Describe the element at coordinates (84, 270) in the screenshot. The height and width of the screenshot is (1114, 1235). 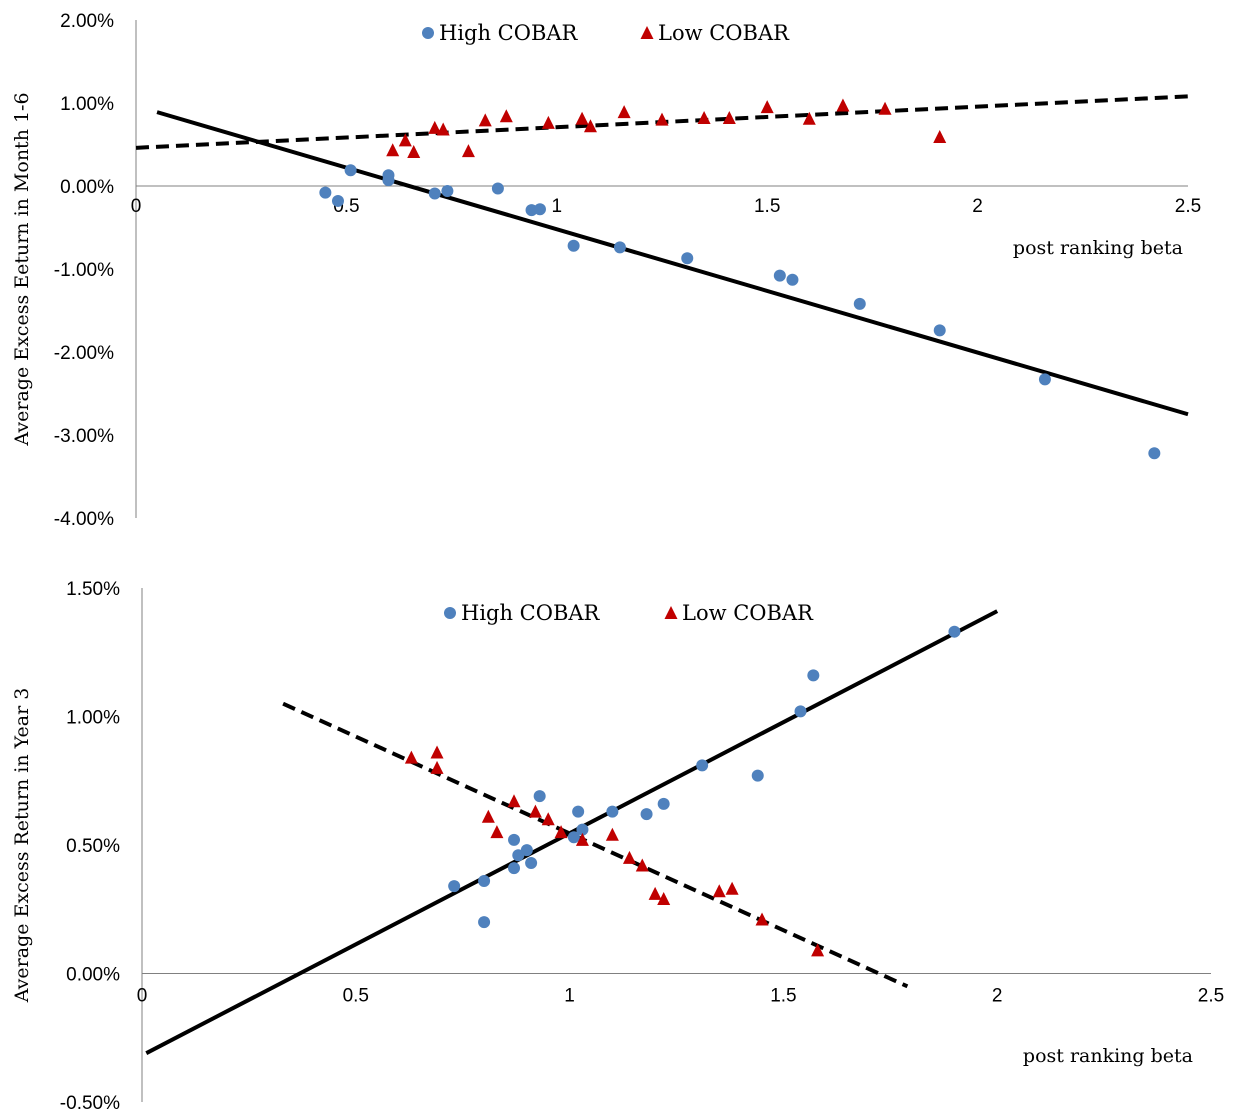
I see `y-tick-label: -1.00%` at that location.